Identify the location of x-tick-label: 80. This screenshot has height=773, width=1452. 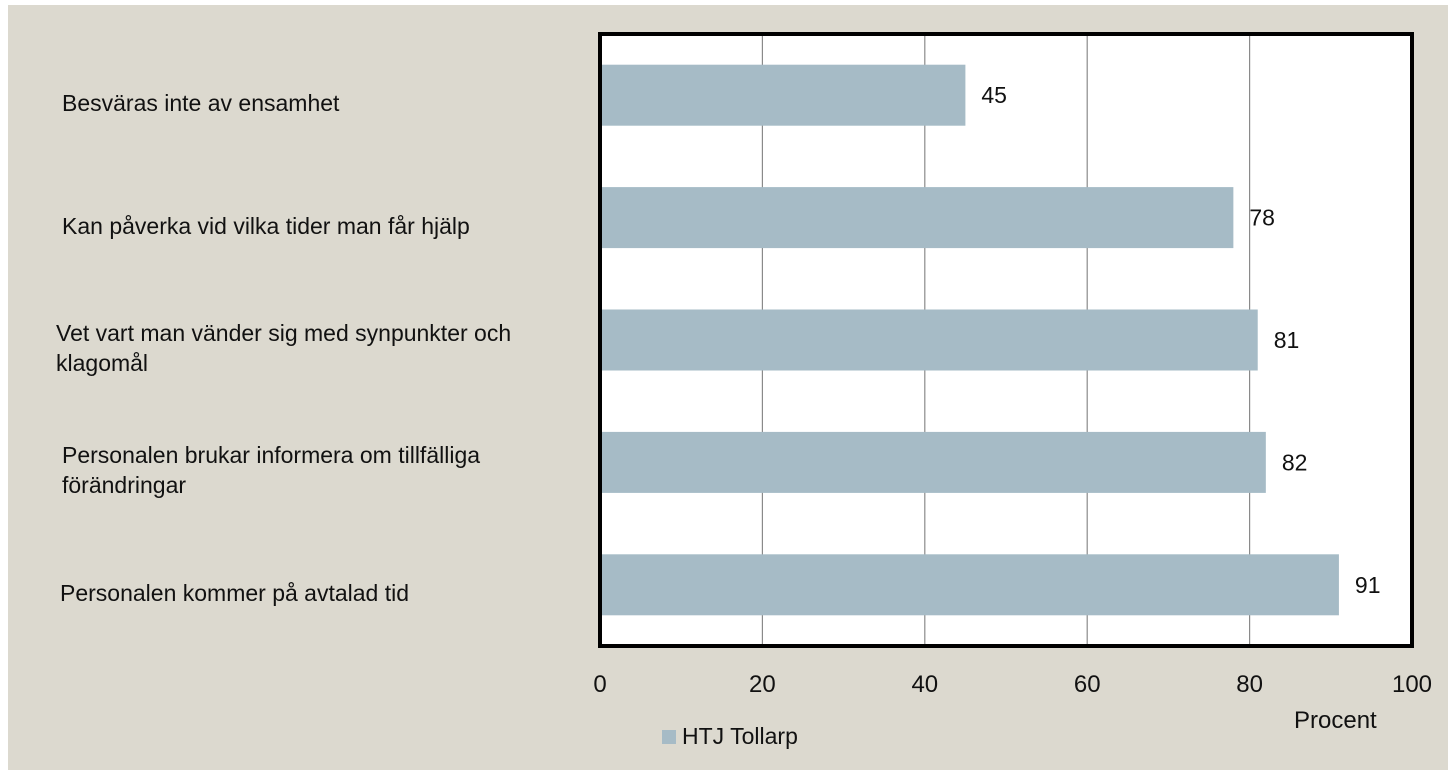
(1249, 684).